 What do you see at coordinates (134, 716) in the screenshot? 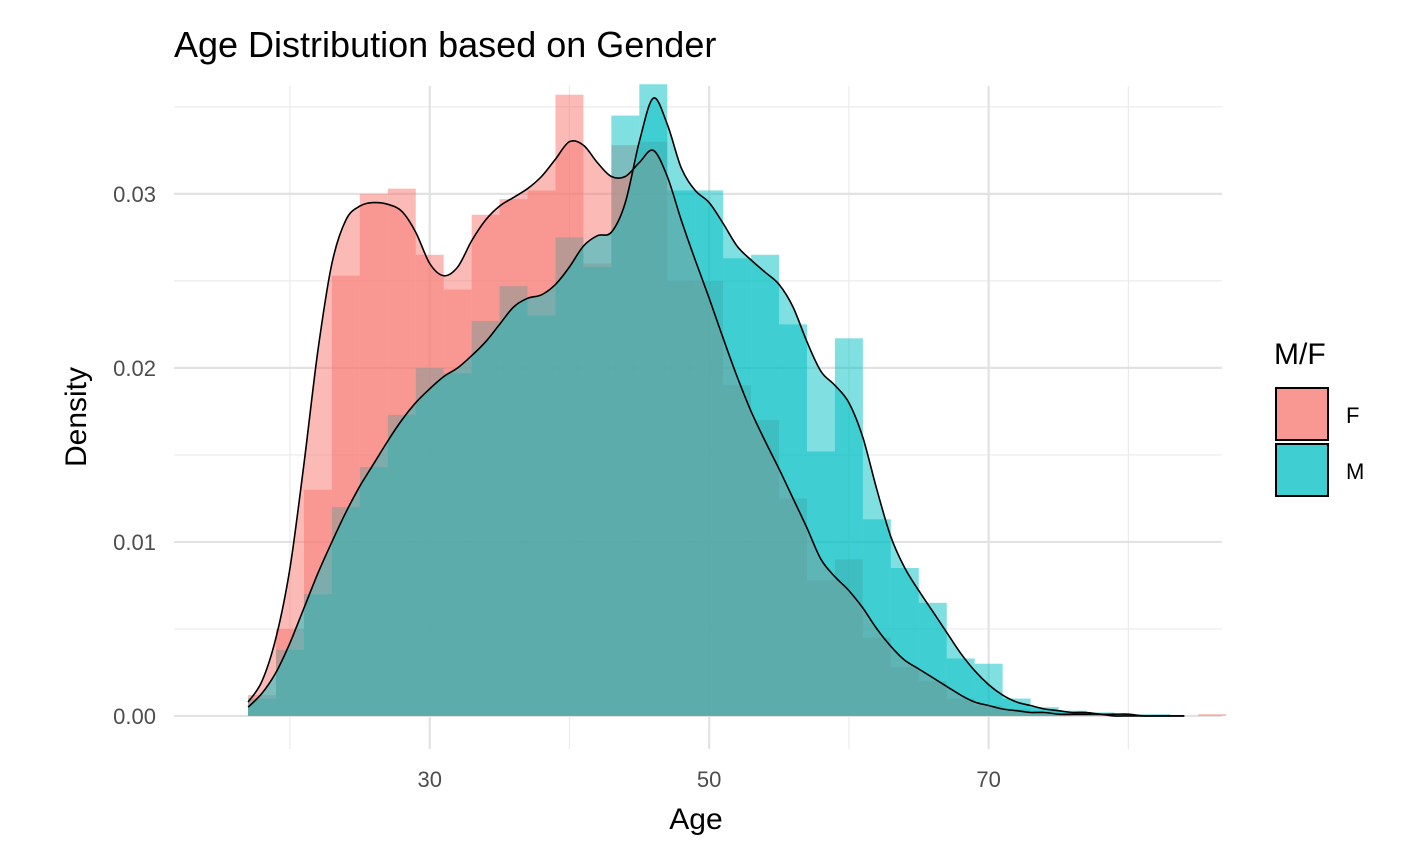
I see `y-tick-label: 0.00` at bounding box center [134, 716].